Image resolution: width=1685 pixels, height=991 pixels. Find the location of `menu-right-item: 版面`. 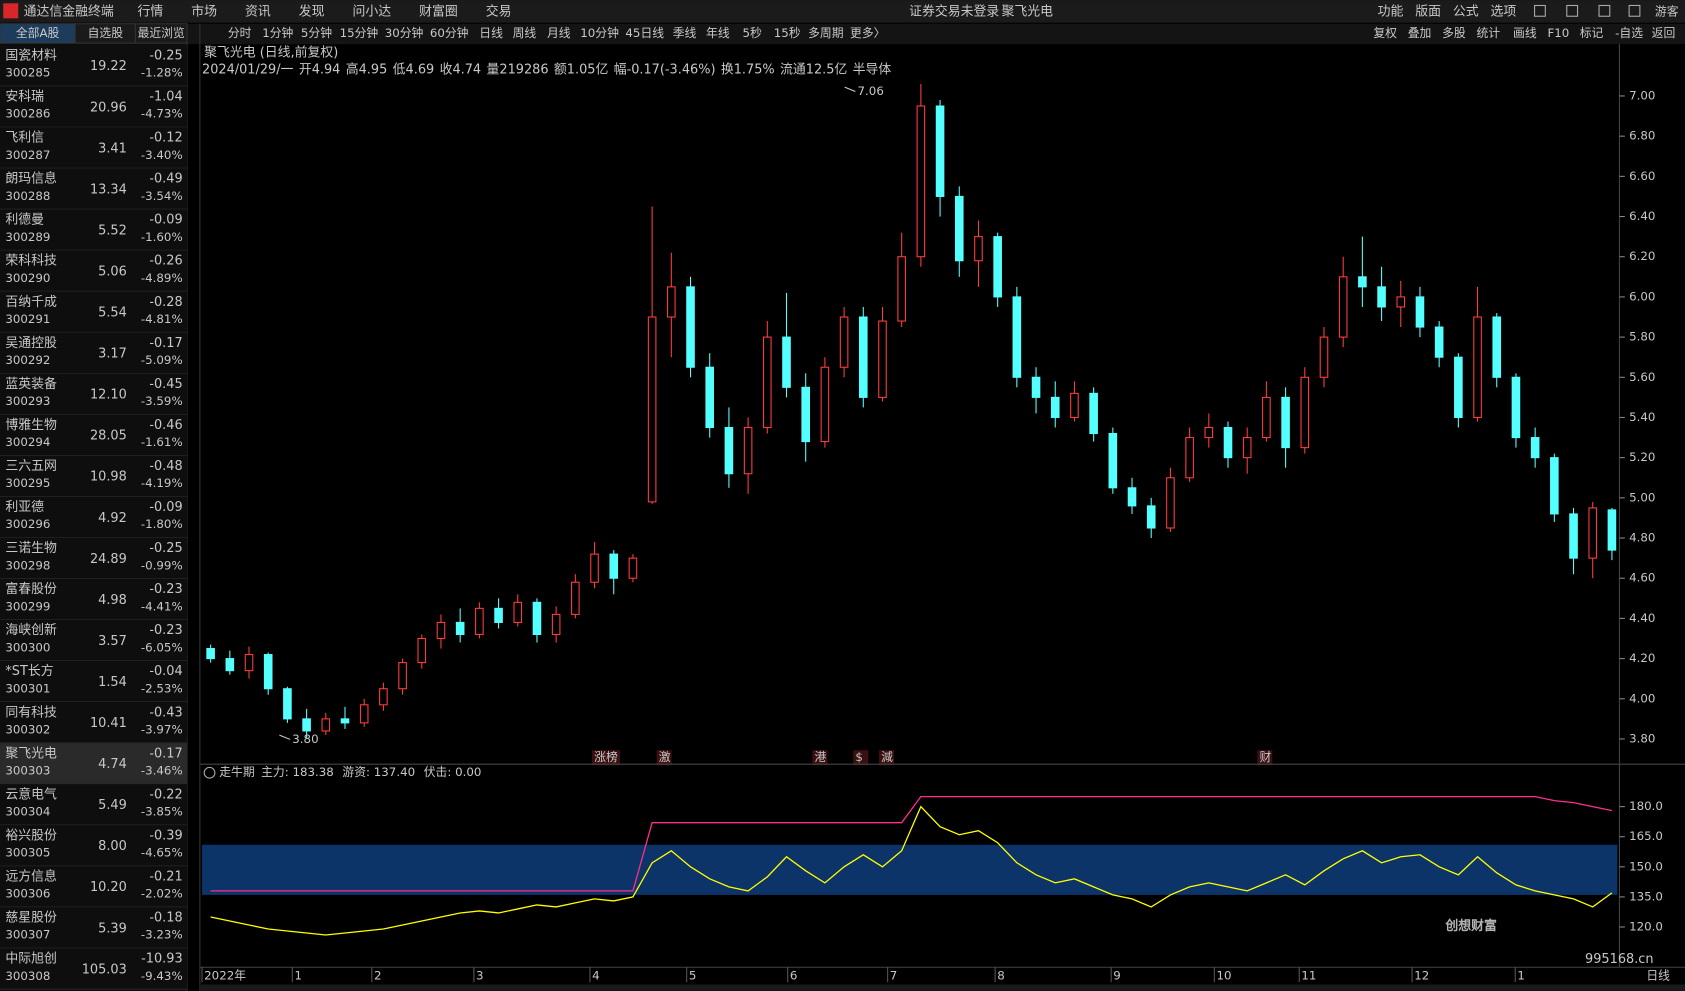

menu-right-item: 版面 is located at coordinates (1428, 11).